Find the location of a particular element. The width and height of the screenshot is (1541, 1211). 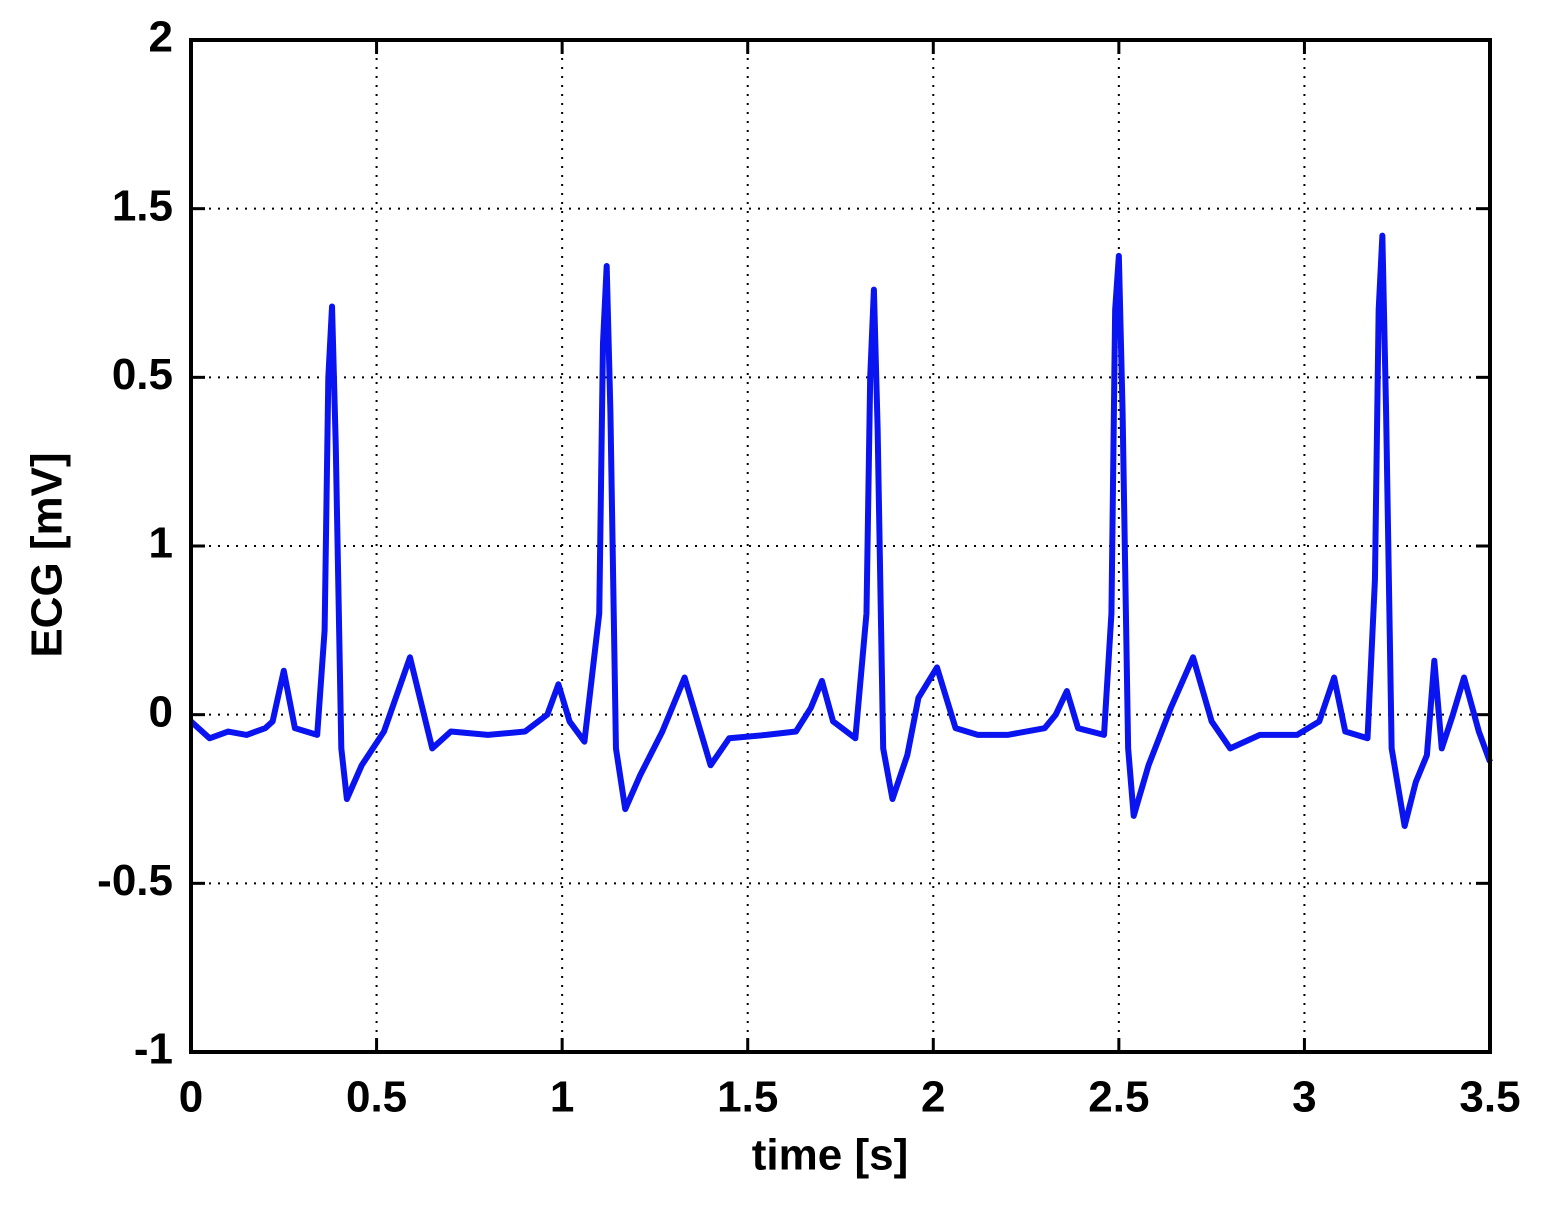

y-tick-label: 0.5 is located at coordinates (142, 374).